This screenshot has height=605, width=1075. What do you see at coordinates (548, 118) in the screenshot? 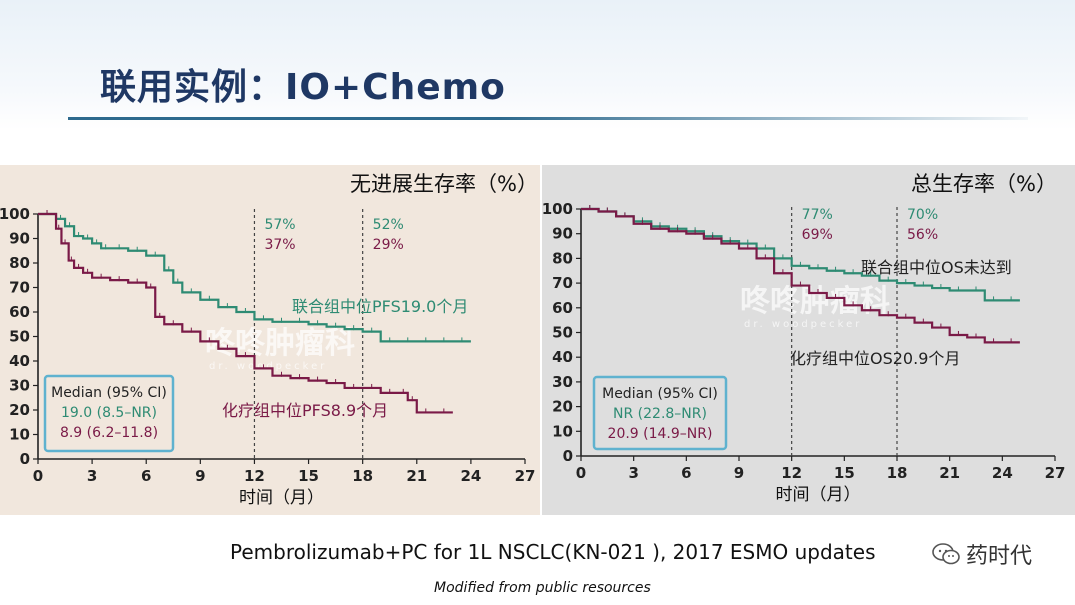
I see `title-divider` at bounding box center [548, 118].